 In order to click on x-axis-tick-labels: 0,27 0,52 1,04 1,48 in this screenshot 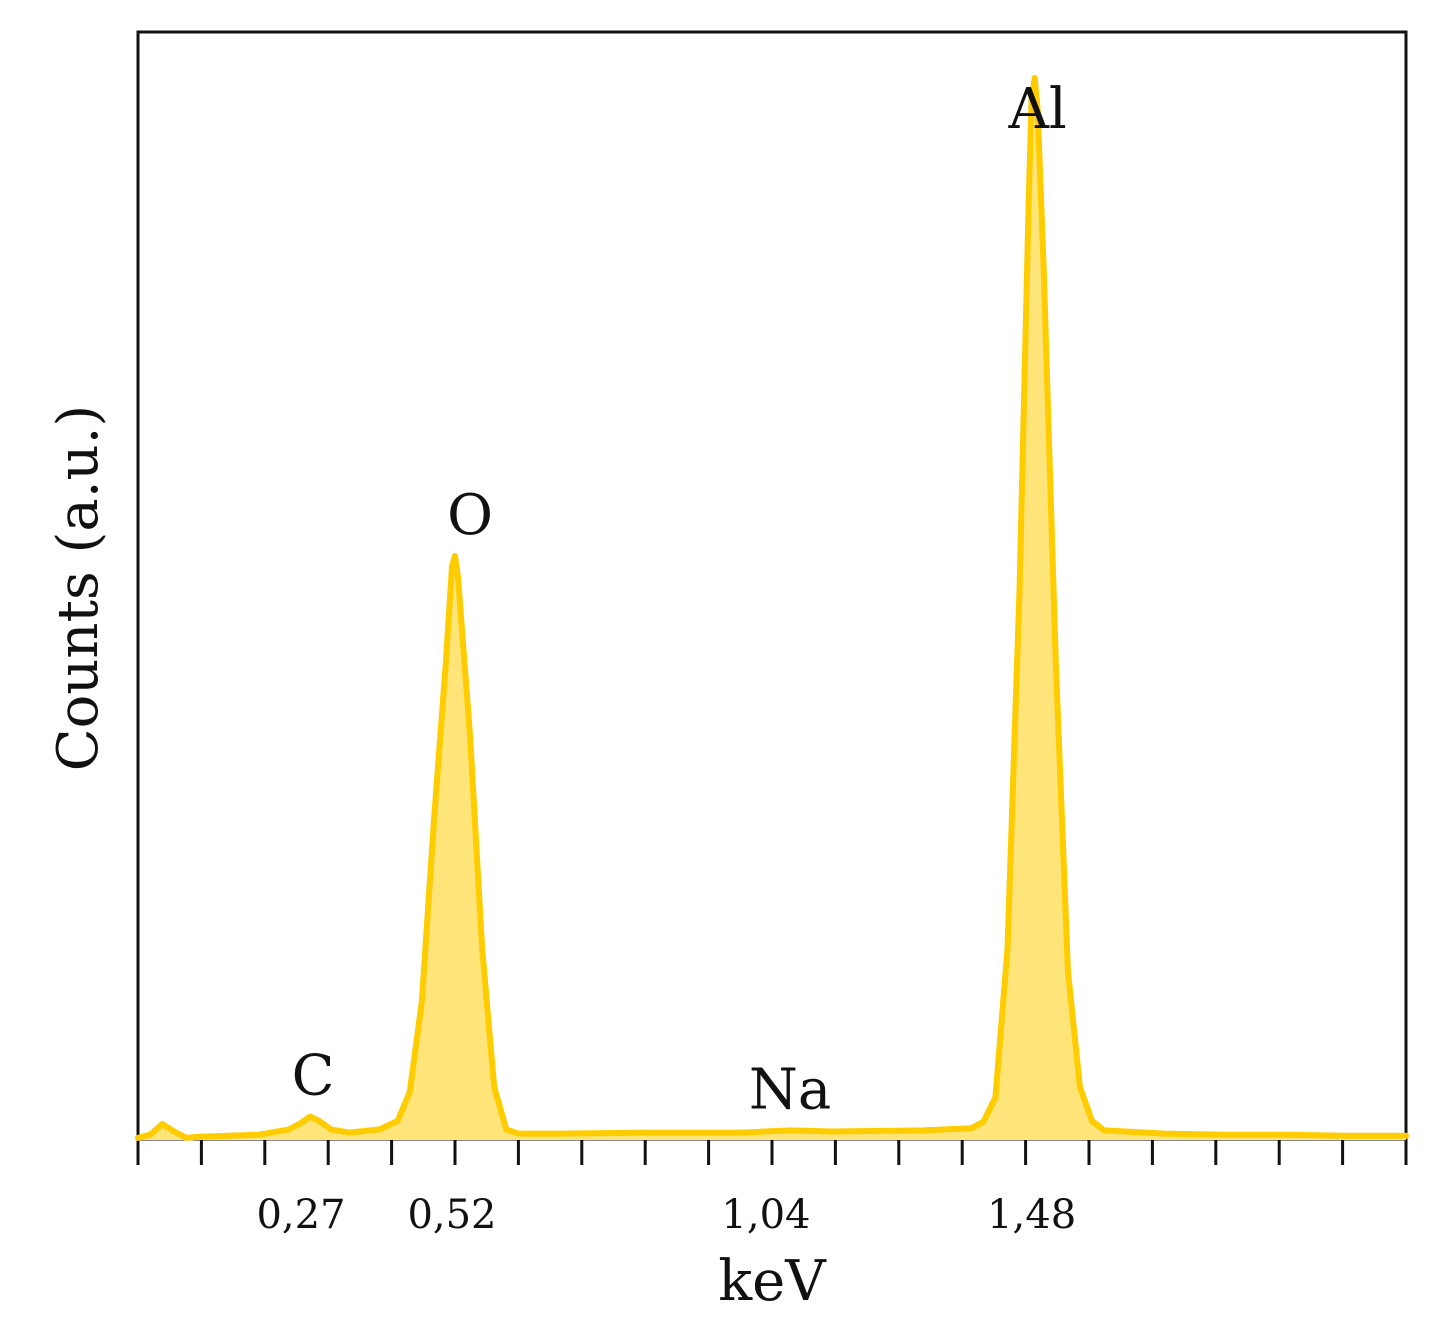, I will do `click(666, 1215)`.